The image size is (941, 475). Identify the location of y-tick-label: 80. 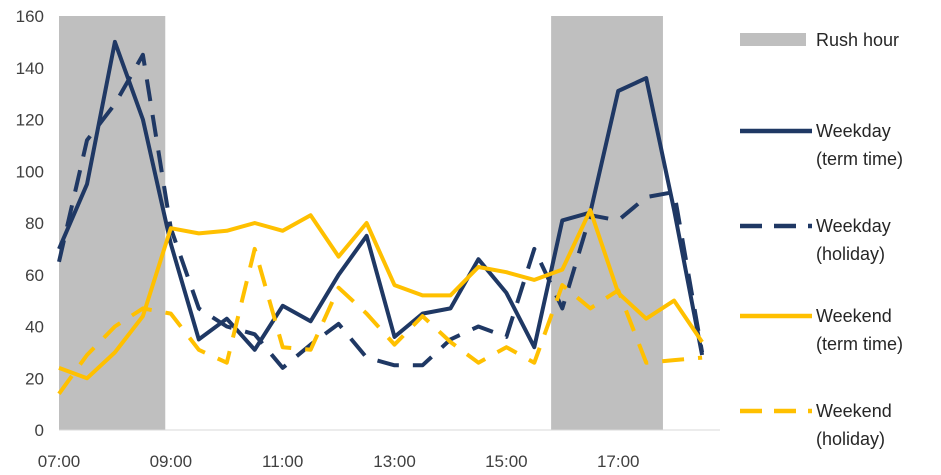
(34, 223).